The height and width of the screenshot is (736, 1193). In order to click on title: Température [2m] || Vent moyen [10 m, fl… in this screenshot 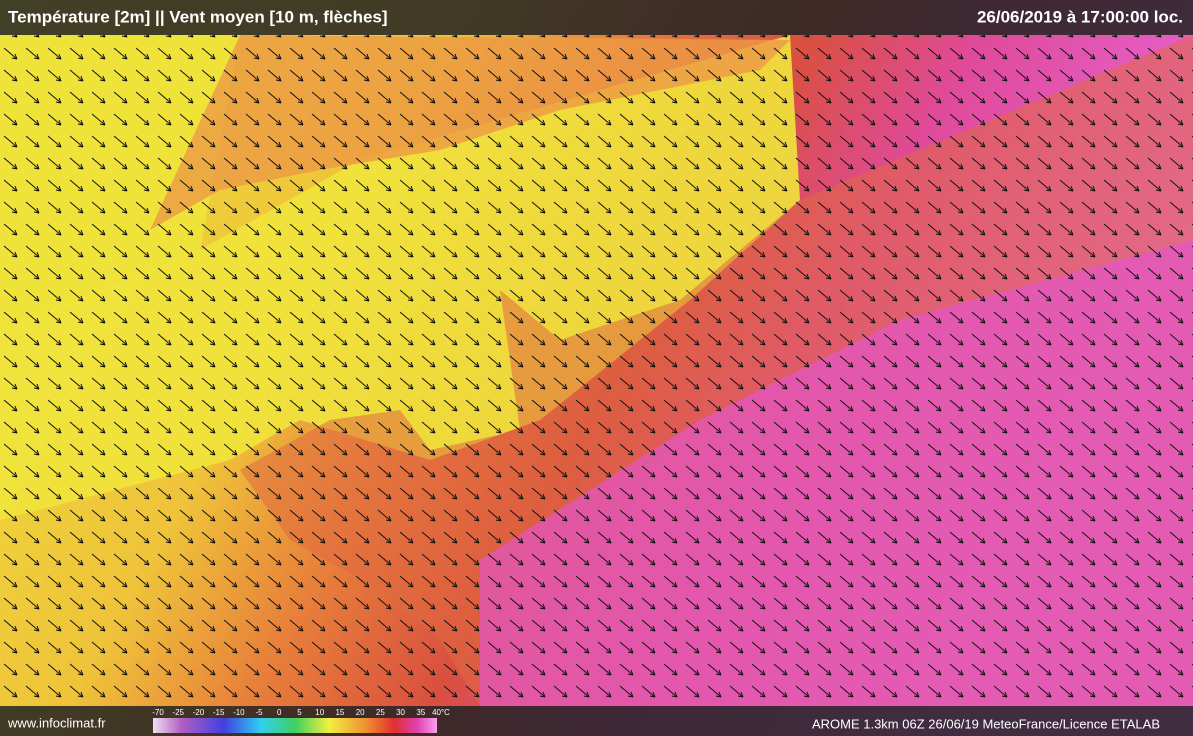, I will do `click(198, 16)`.